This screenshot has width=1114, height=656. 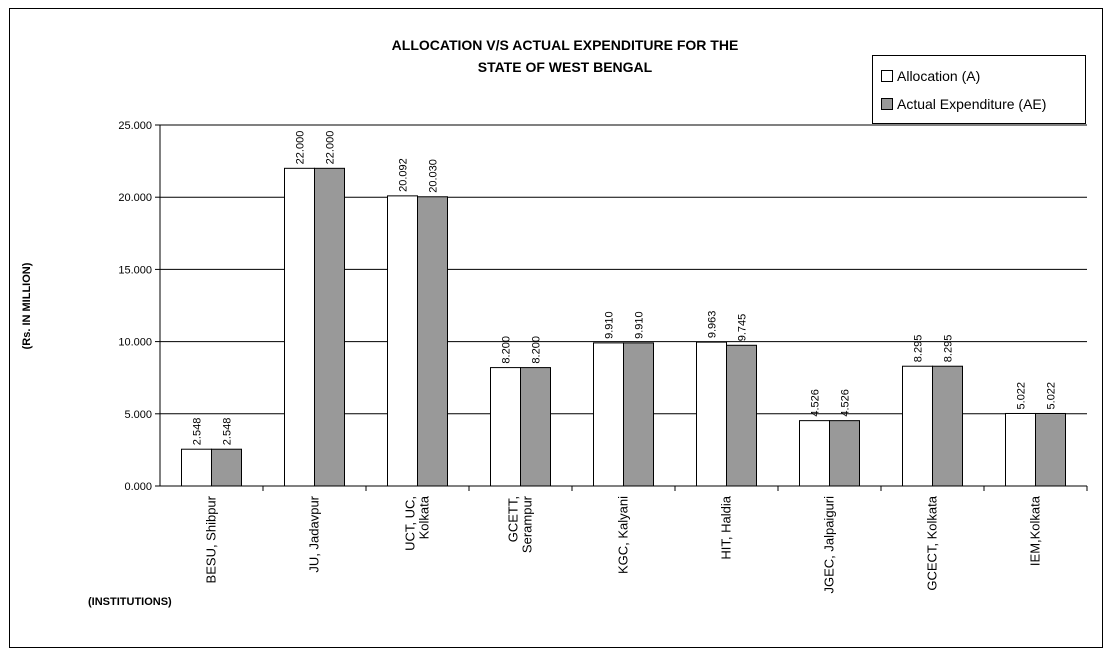 I want to click on x-tick-label: IEM,Kolkata, so click(x=1035, y=530).